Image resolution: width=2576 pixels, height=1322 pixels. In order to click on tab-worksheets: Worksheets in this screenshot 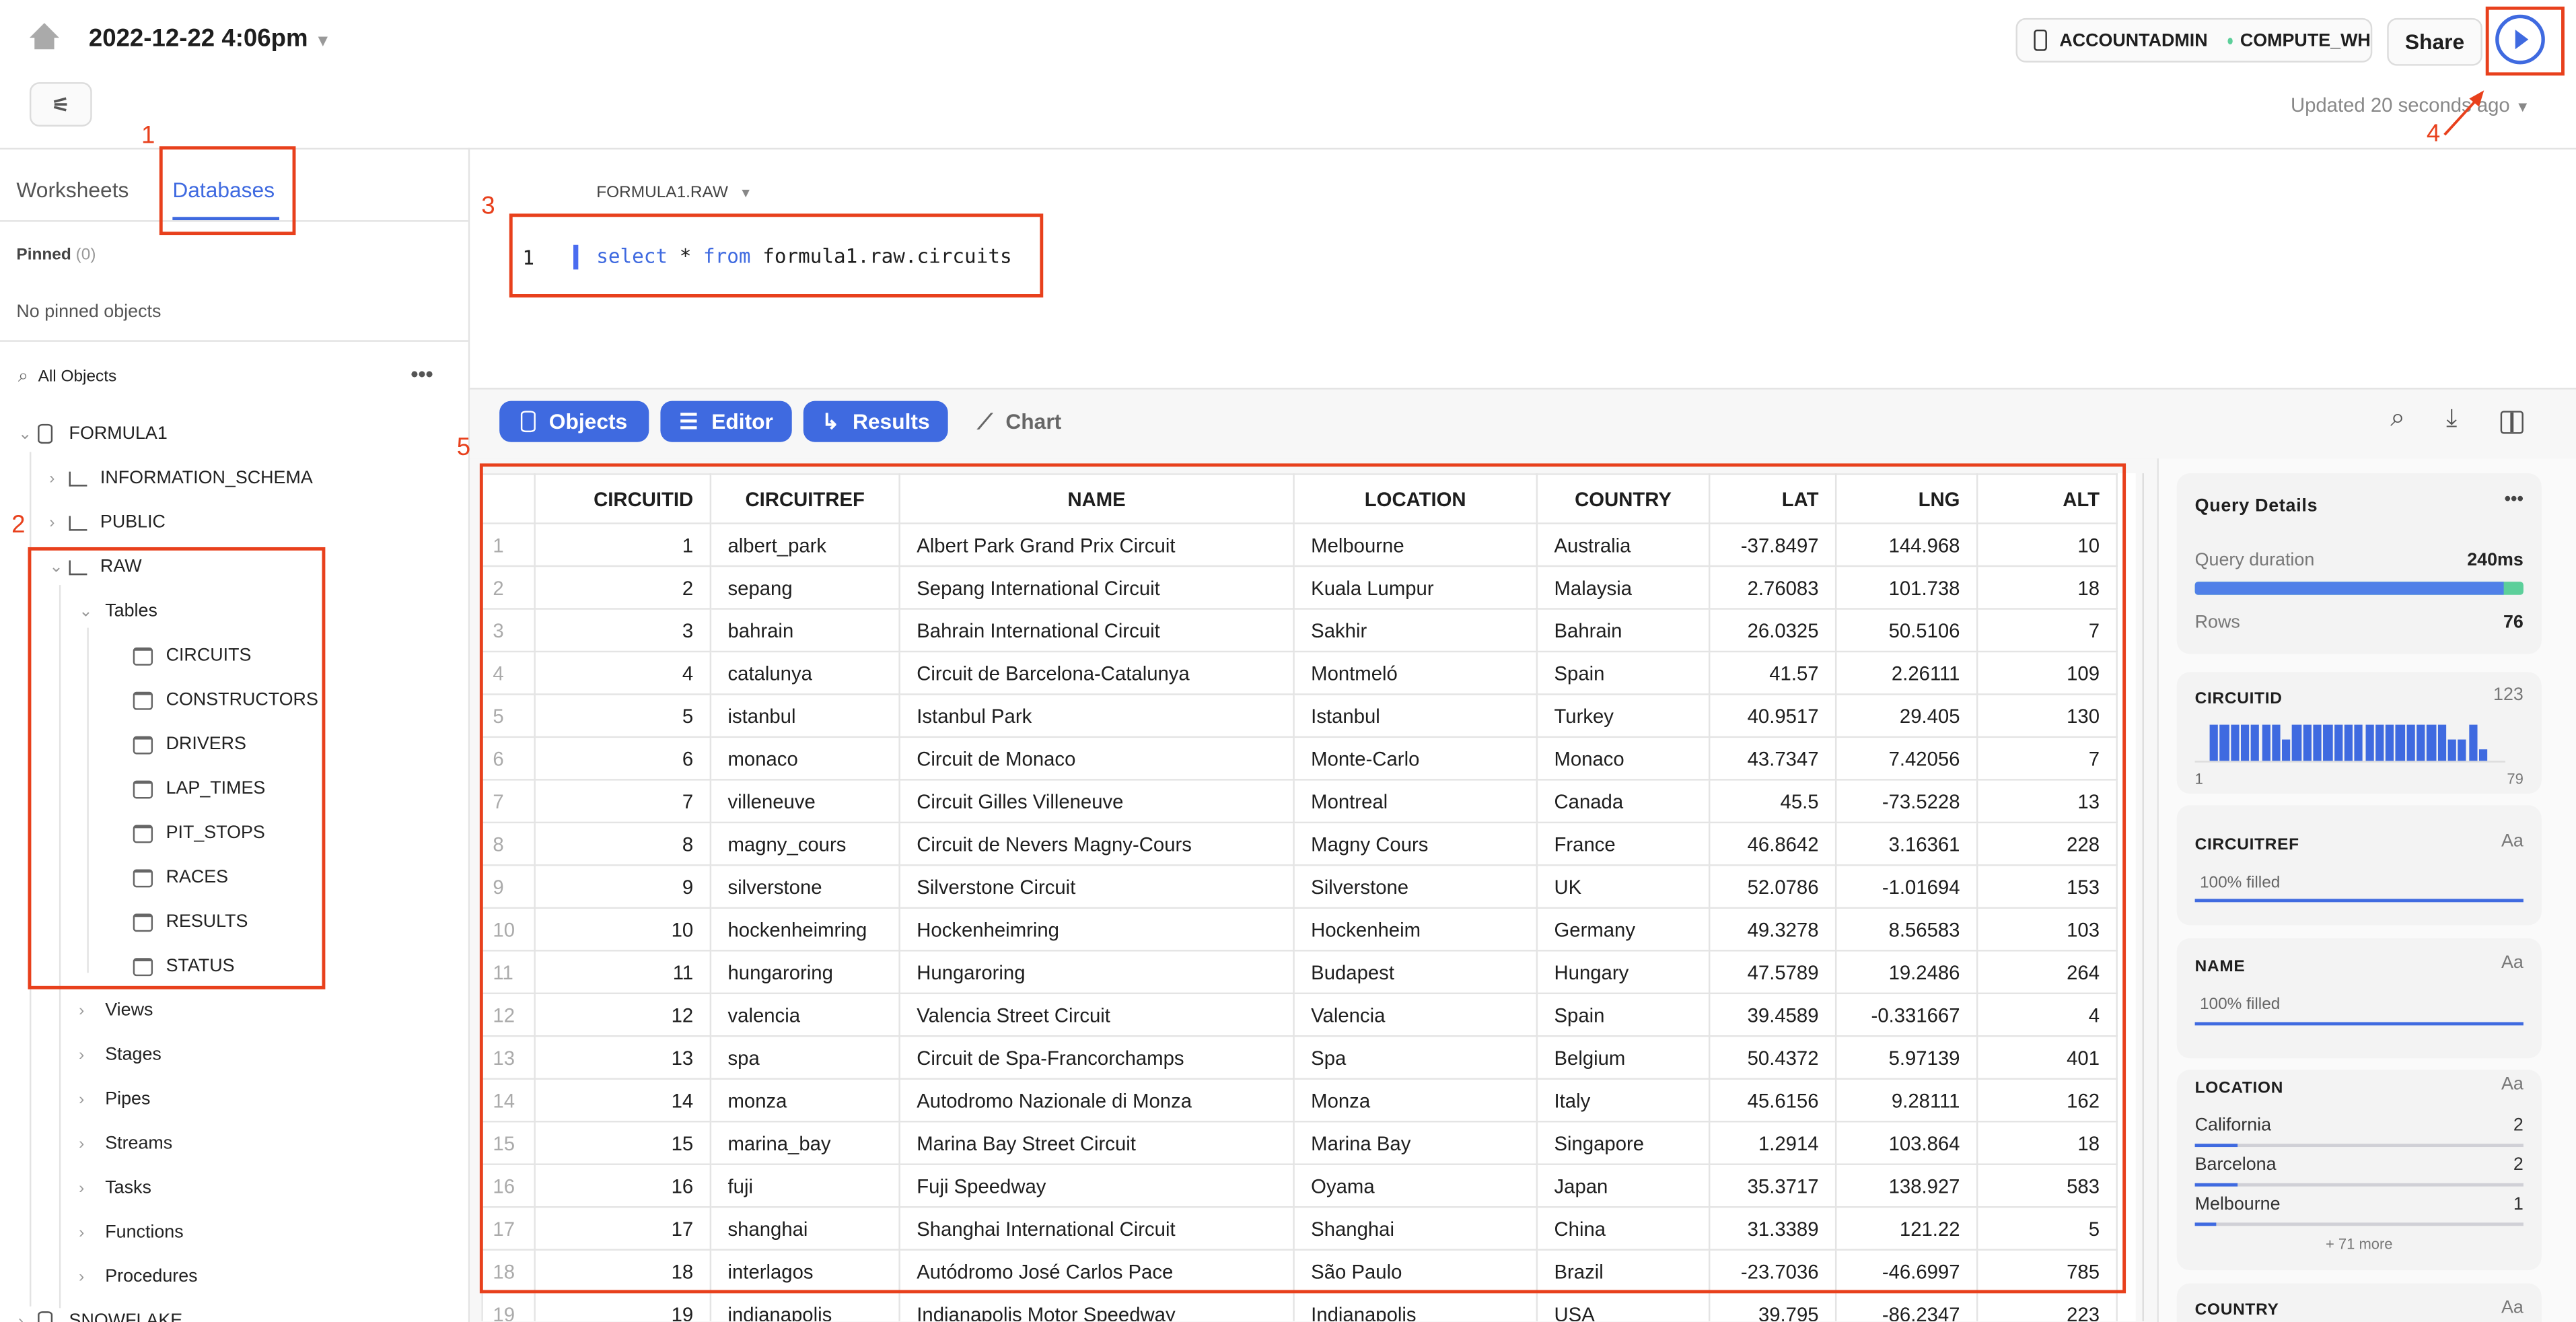, I will do `click(72, 190)`.